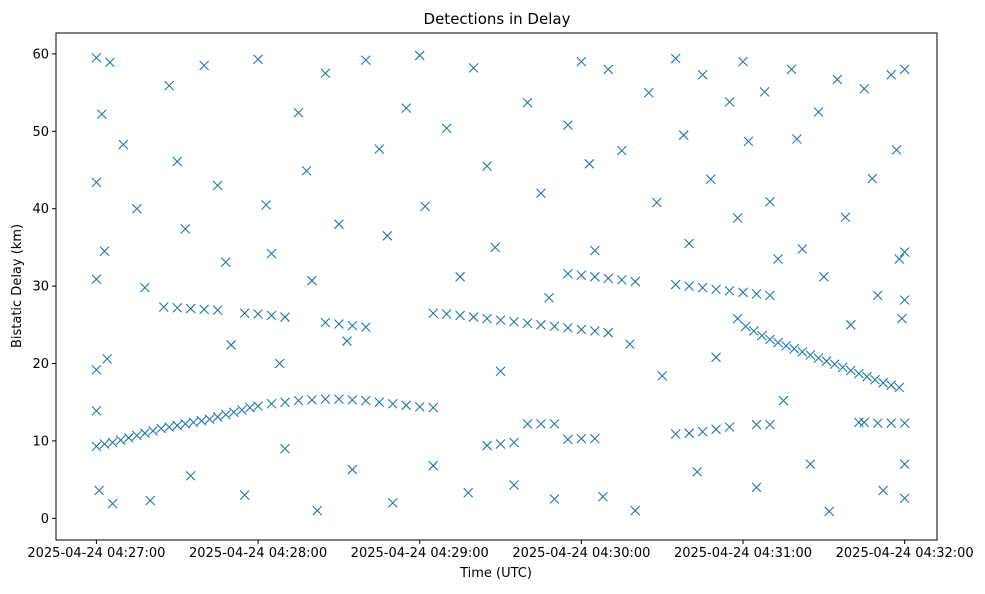  Describe the element at coordinates (497, 19) in the screenshot. I see `chart-title: Detections in Delay` at that location.